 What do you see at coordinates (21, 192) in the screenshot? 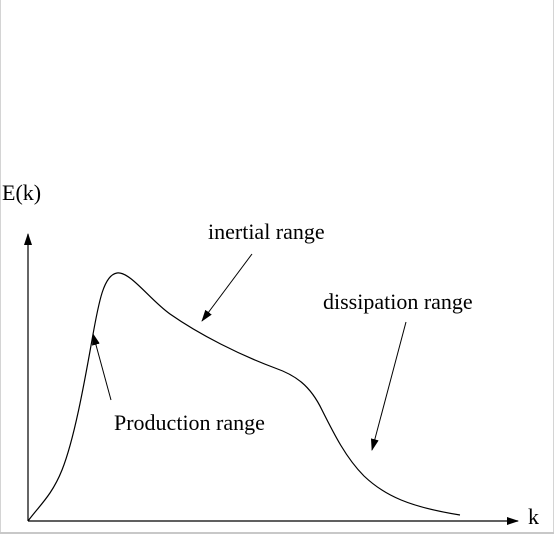
I see `y-axis-label: E(k)` at bounding box center [21, 192].